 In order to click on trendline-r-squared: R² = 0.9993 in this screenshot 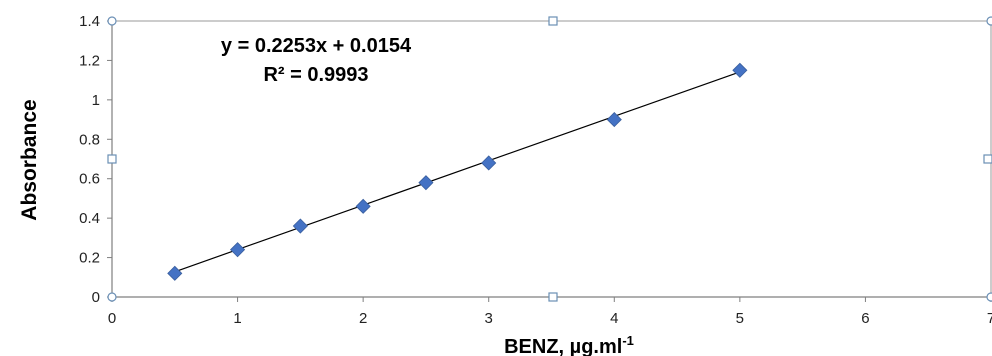, I will do `click(315, 75)`.